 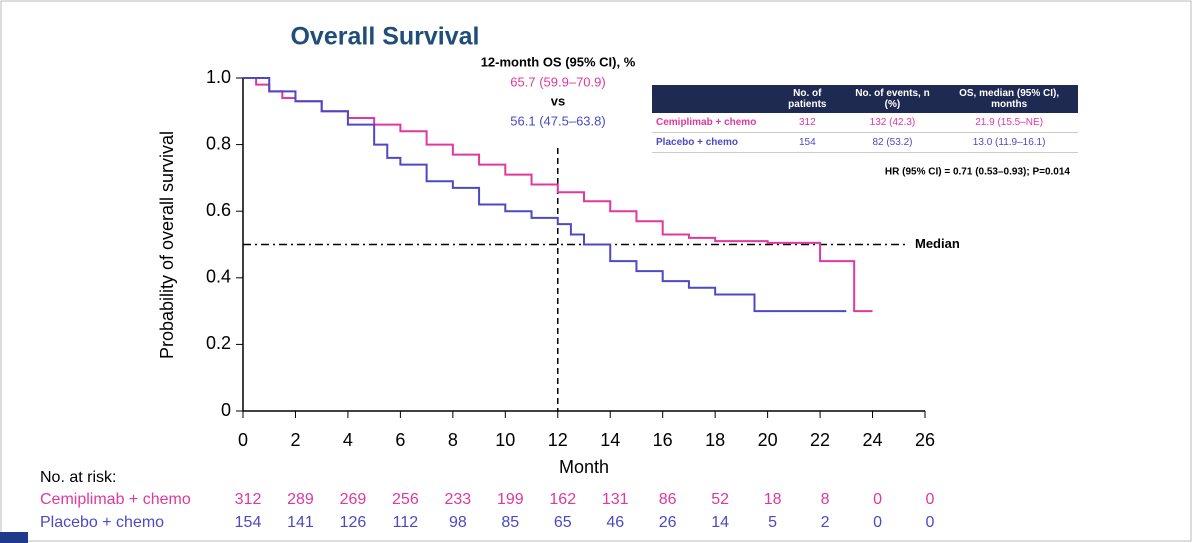 What do you see at coordinates (248, 499) in the screenshot?
I see `risk-value: 312` at bounding box center [248, 499].